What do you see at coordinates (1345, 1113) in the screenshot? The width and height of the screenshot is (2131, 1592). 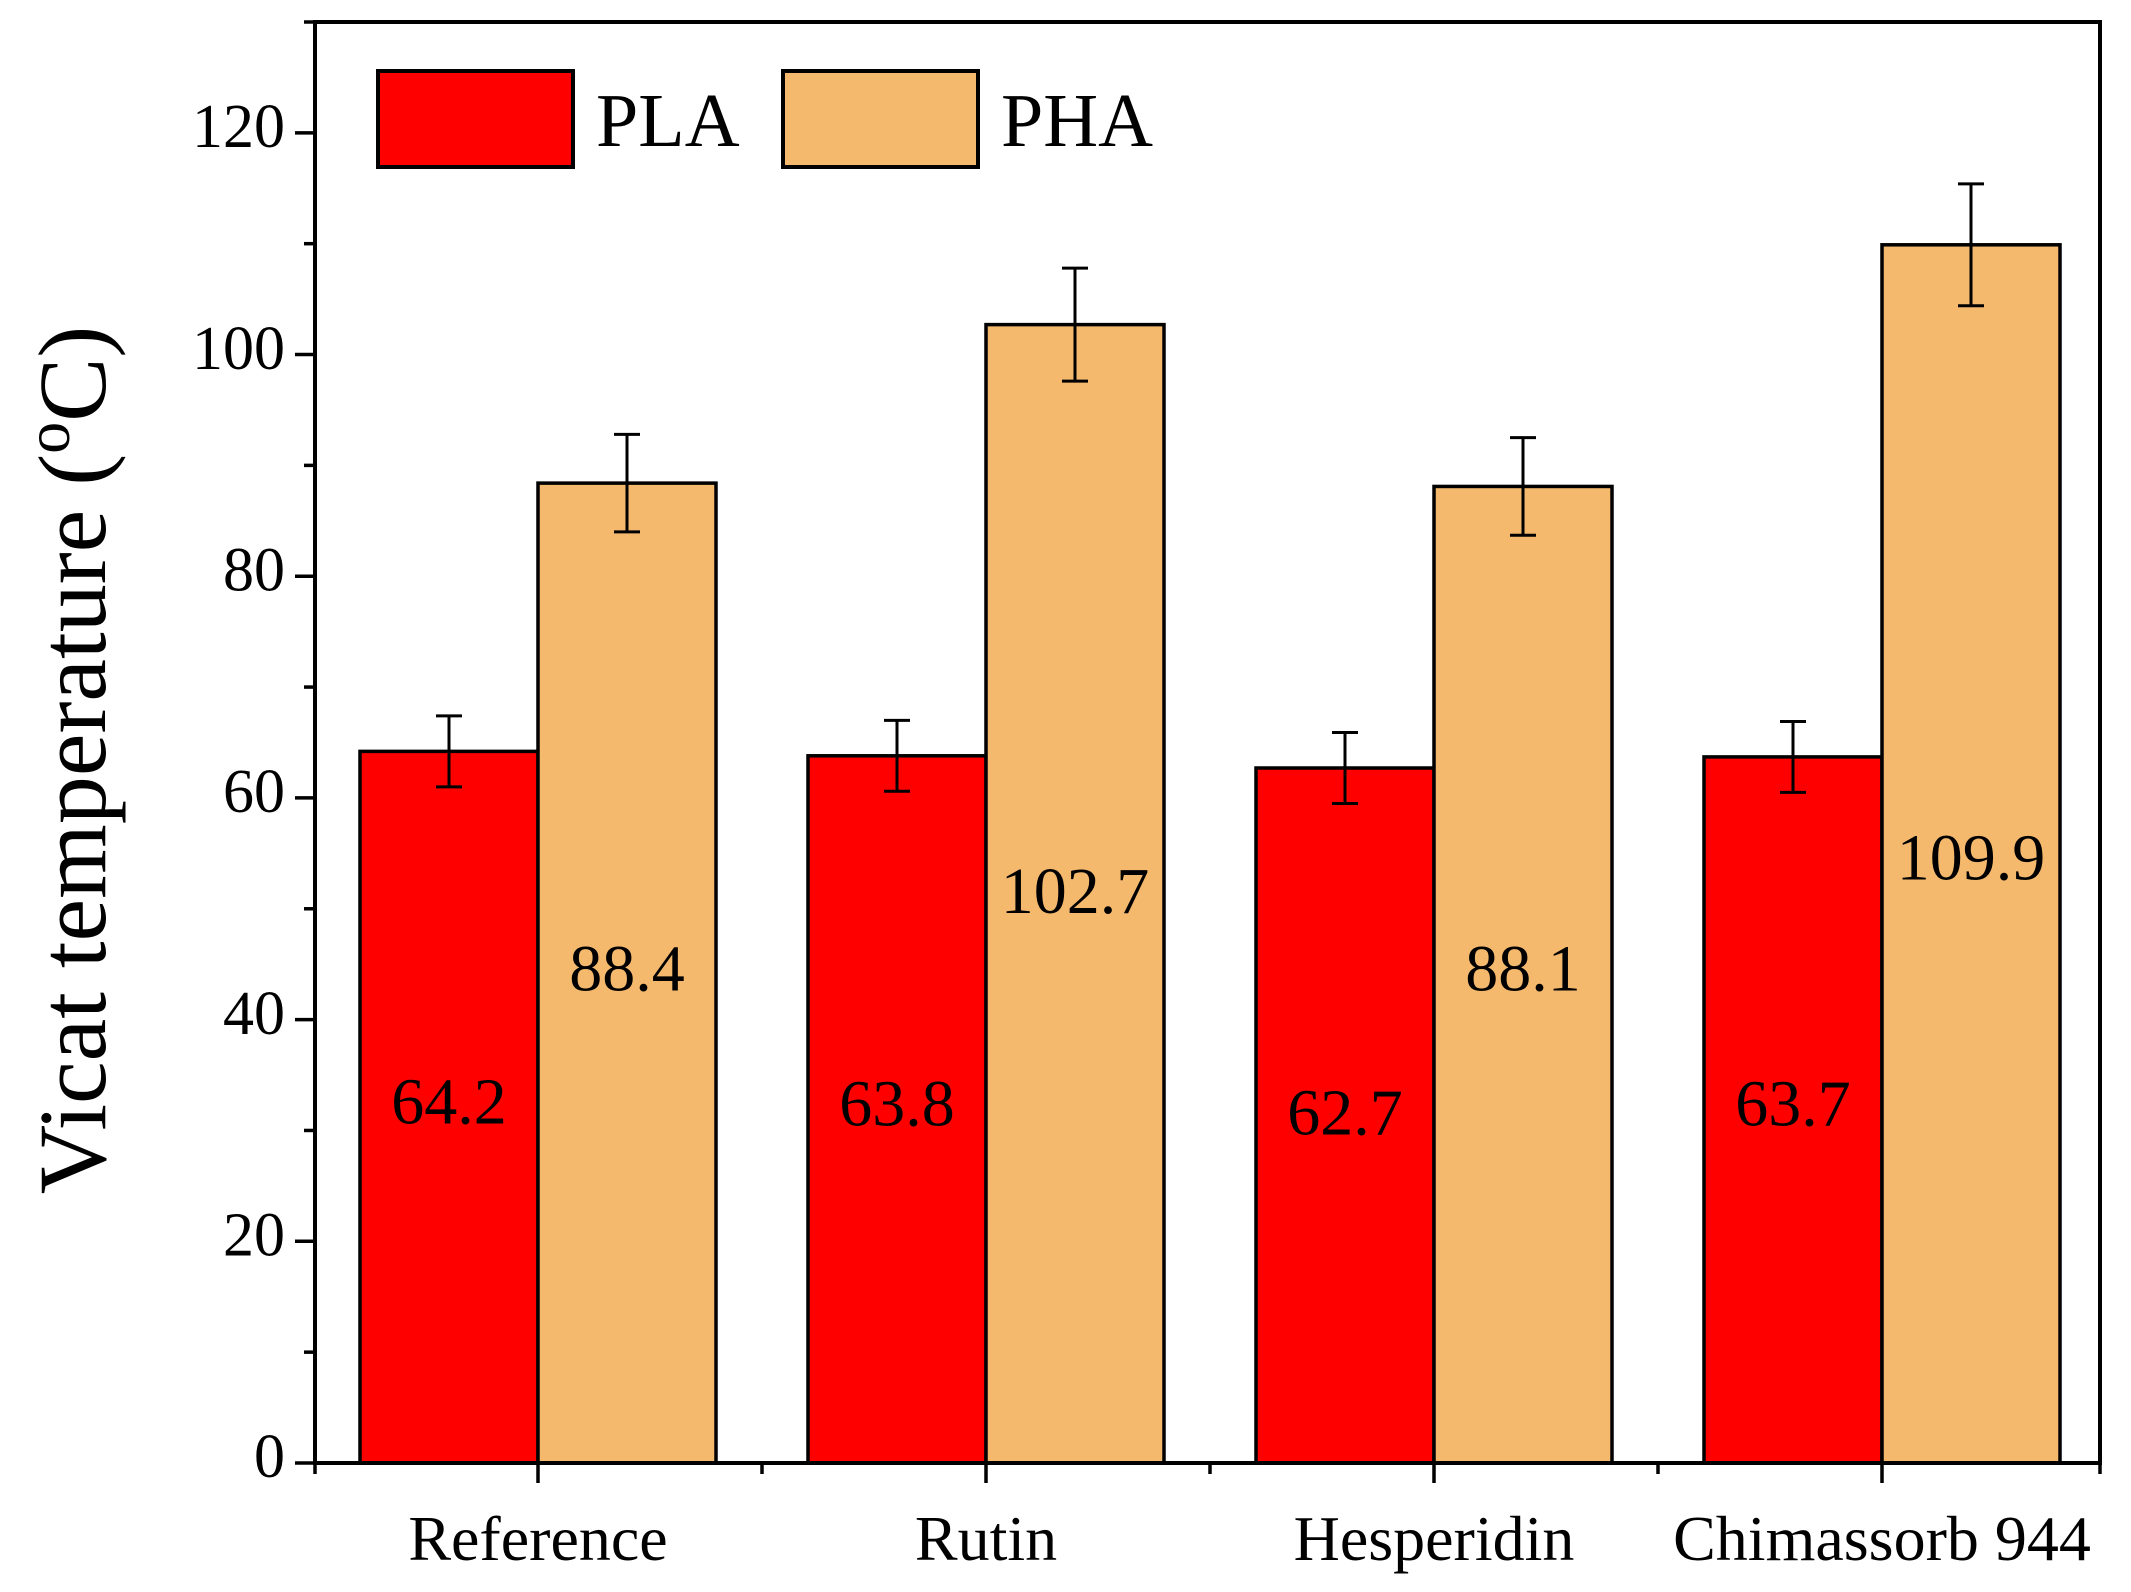 I see `value-label-pla-2: 62.7` at bounding box center [1345, 1113].